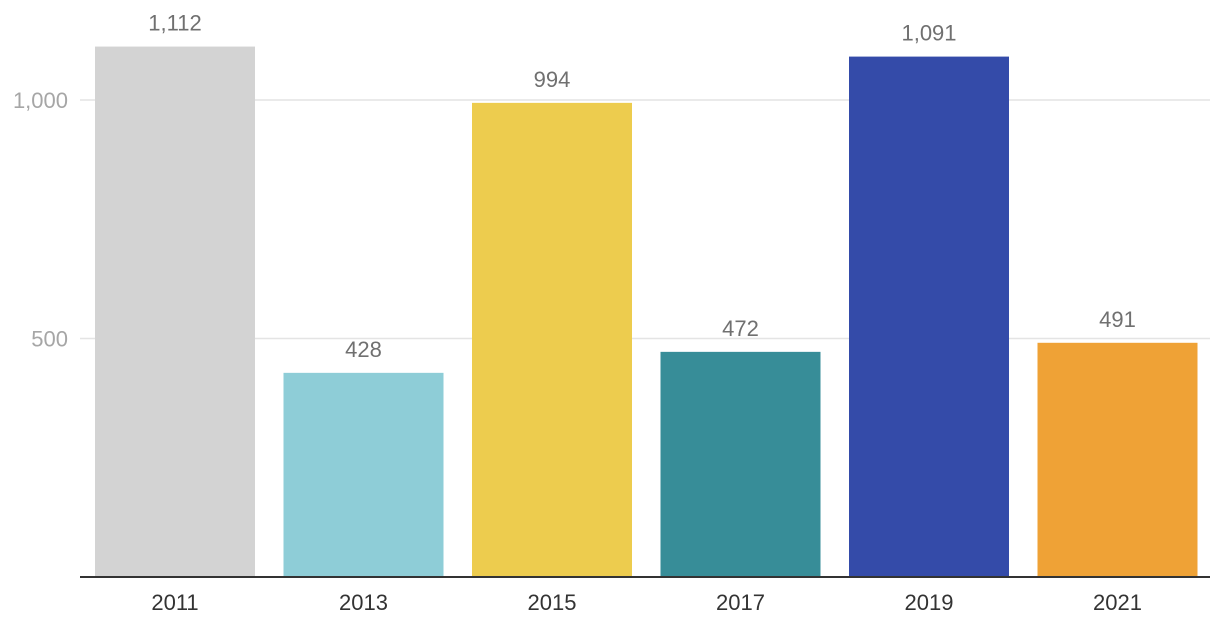 The image size is (1220, 632). I want to click on bar-2017, so click(740, 464).